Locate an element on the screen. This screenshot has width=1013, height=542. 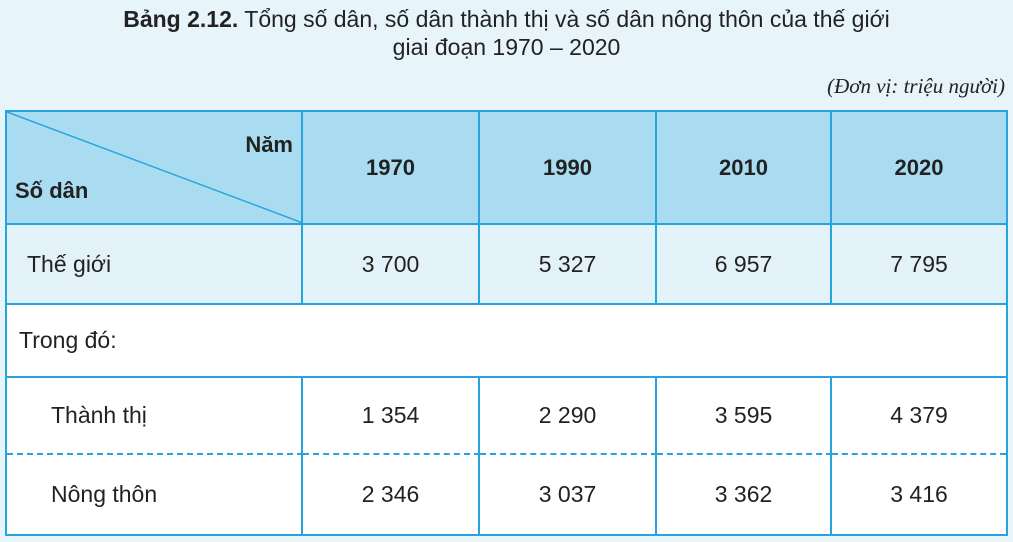
corner-bottom: Số dân is located at coordinates (52, 190).